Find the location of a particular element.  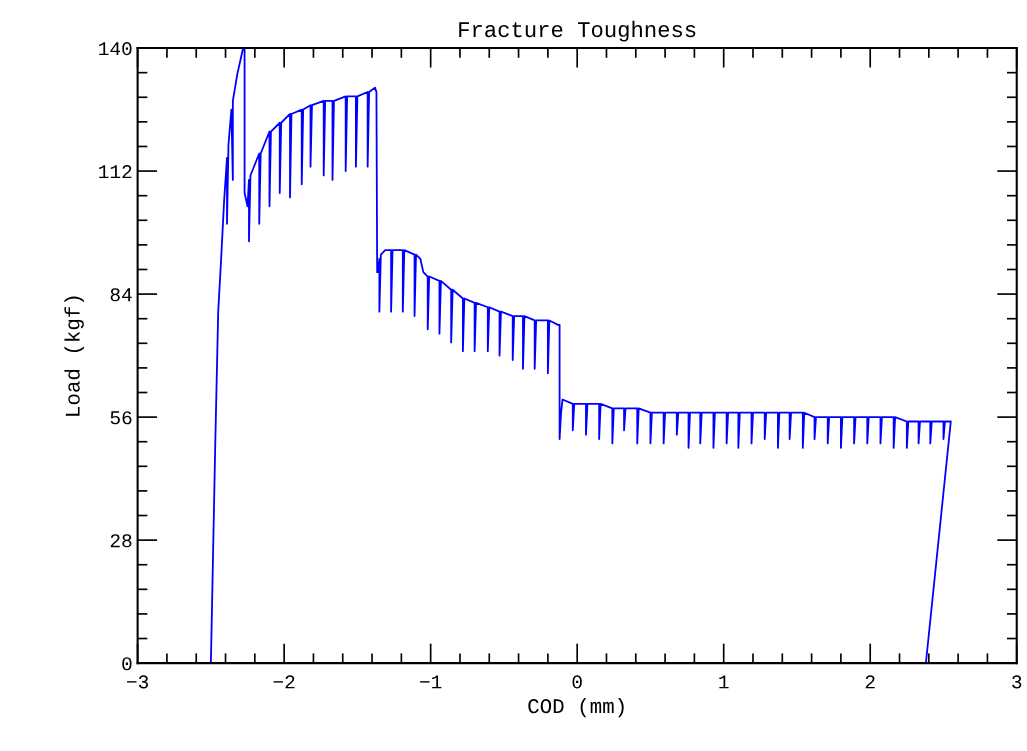

x-axis-title: COD (mm) is located at coordinates (576, 707).